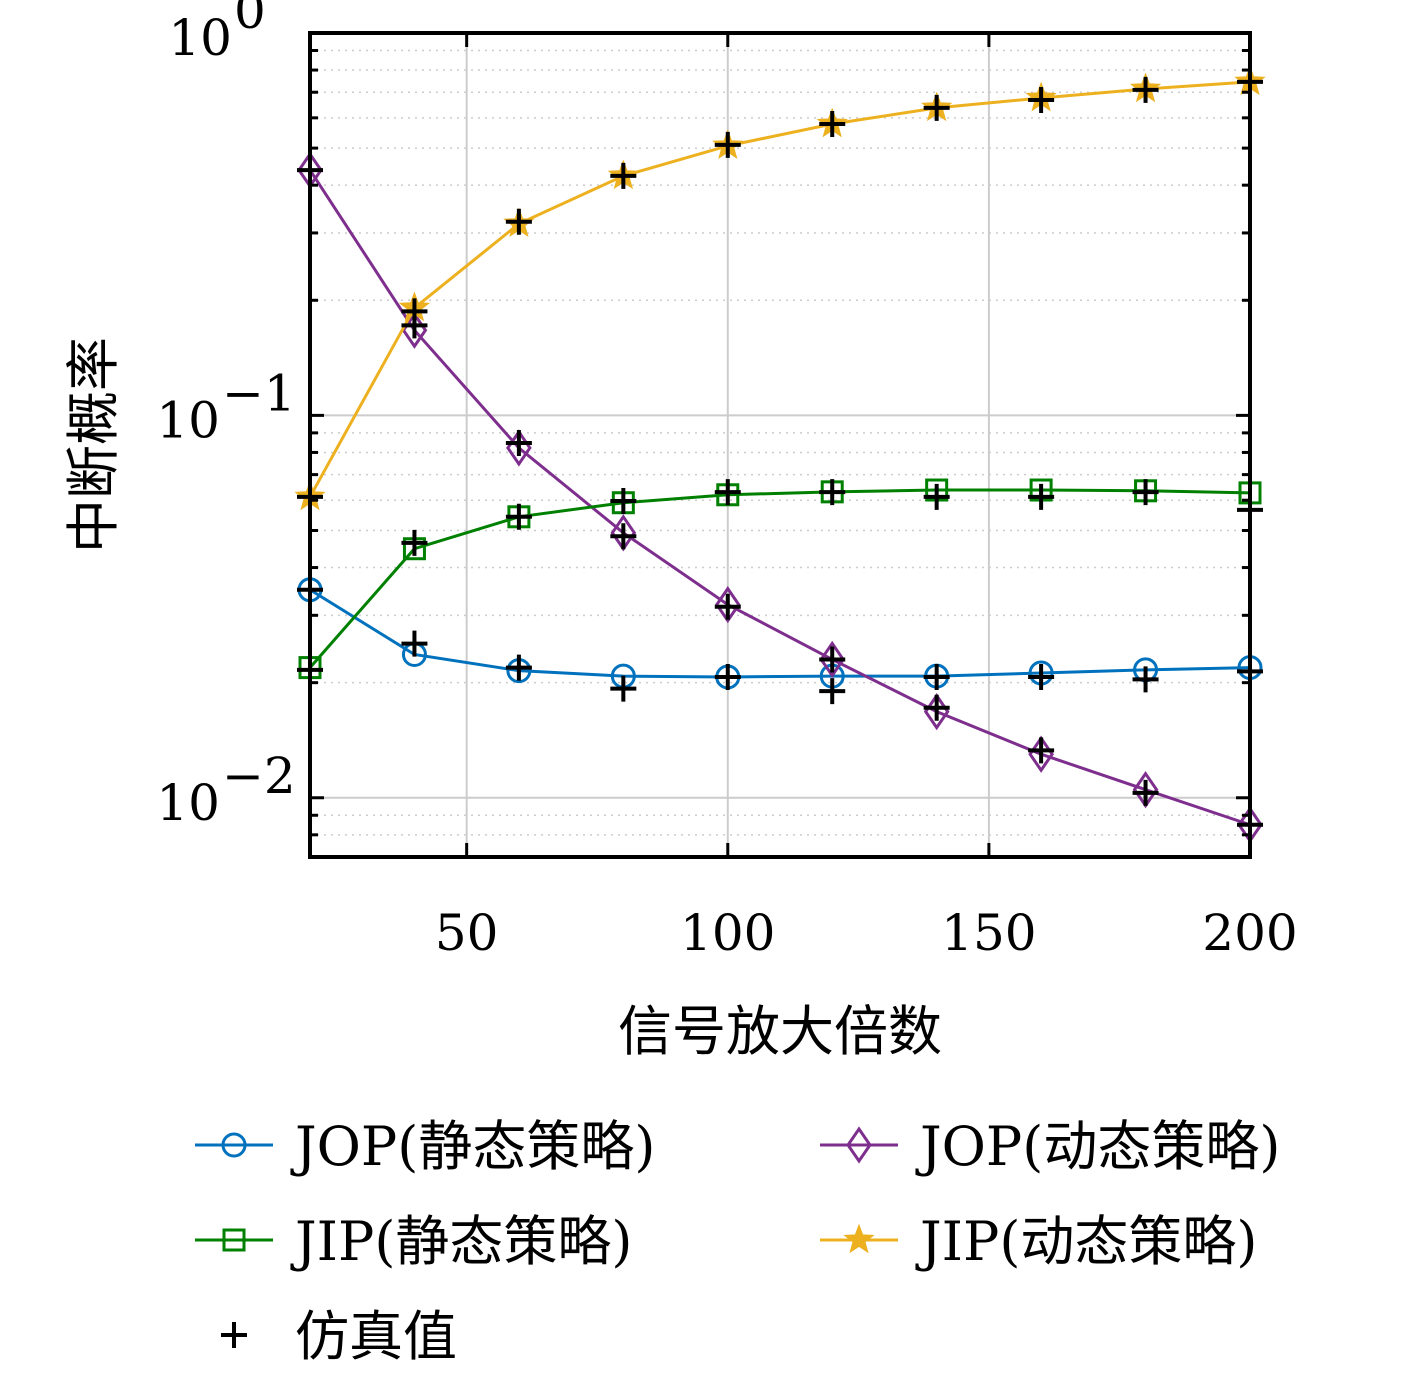 This screenshot has width=1417, height=1383. I want to click on legend-item: JOP(动态策略), so click(1050, 1146).